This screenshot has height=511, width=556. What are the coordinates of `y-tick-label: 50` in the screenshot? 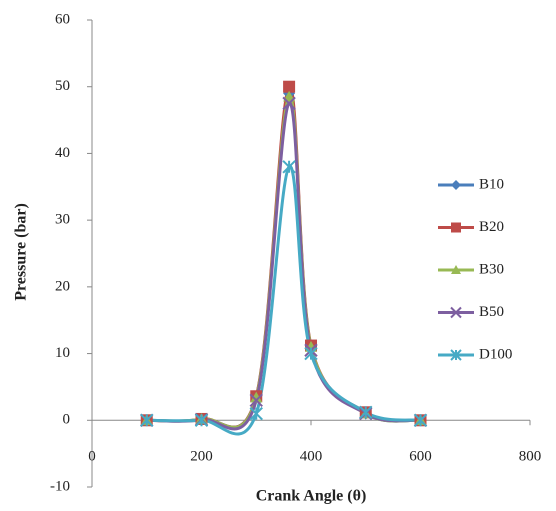 It's located at (62, 86).